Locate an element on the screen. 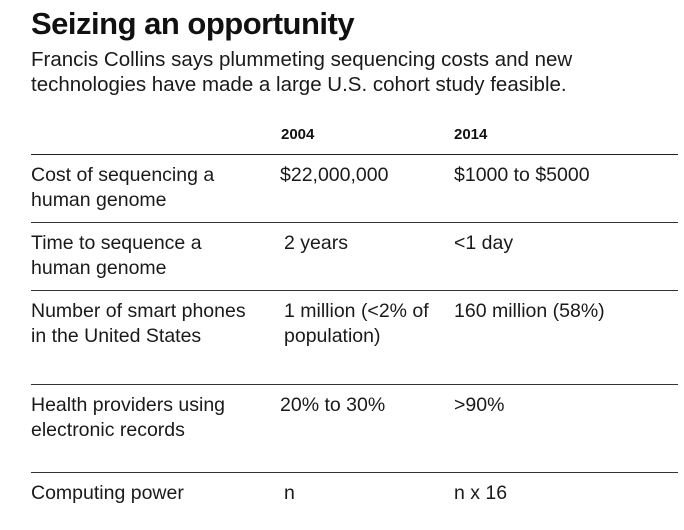 This screenshot has width=684, height=530. value-2004: 20% to 30% is located at coordinates (333, 405).